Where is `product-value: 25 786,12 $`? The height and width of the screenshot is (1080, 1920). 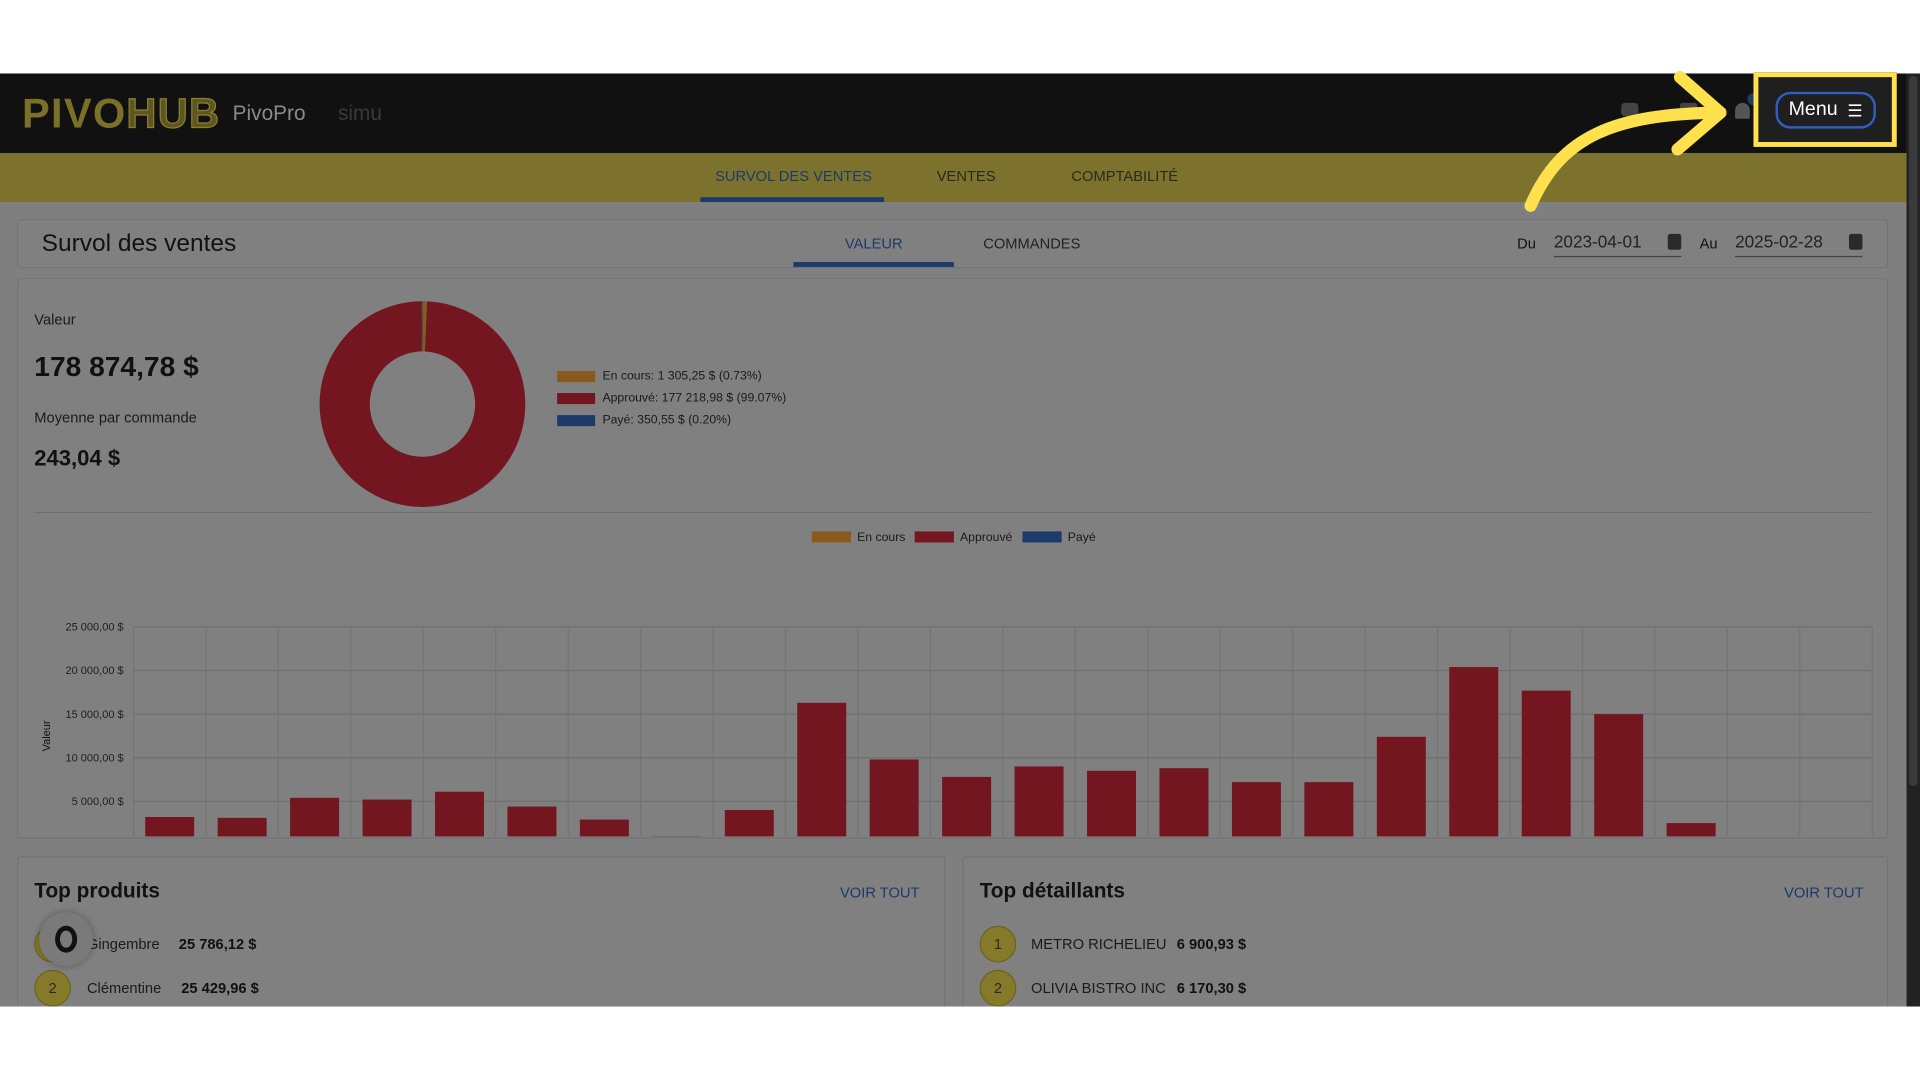
product-value: 25 786,12 $ is located at coordinates (217, 944).